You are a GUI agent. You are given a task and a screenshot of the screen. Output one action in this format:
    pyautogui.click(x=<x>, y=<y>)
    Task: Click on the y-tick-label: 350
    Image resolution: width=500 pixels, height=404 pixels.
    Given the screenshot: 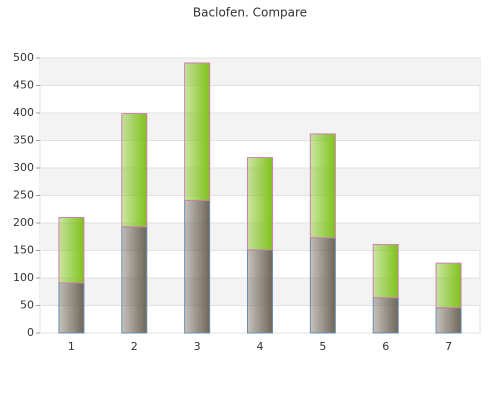 What is the action you would take?
    pyautogui.click(x=23, y=140)
    